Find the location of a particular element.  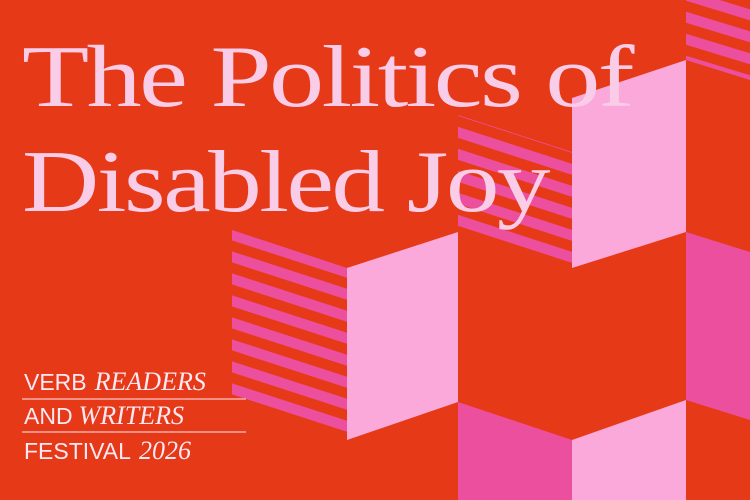

logo-word: VERB is located at coordinates (55, 382).